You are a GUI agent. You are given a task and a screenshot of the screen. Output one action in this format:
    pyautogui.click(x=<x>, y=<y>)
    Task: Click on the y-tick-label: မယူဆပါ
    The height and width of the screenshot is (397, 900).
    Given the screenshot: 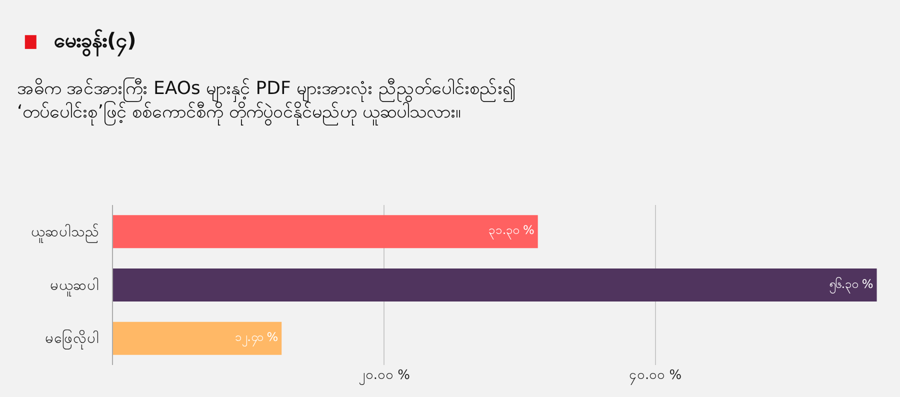 What is the action you would take?
    pyautogui.click(x=75, y=287)
    